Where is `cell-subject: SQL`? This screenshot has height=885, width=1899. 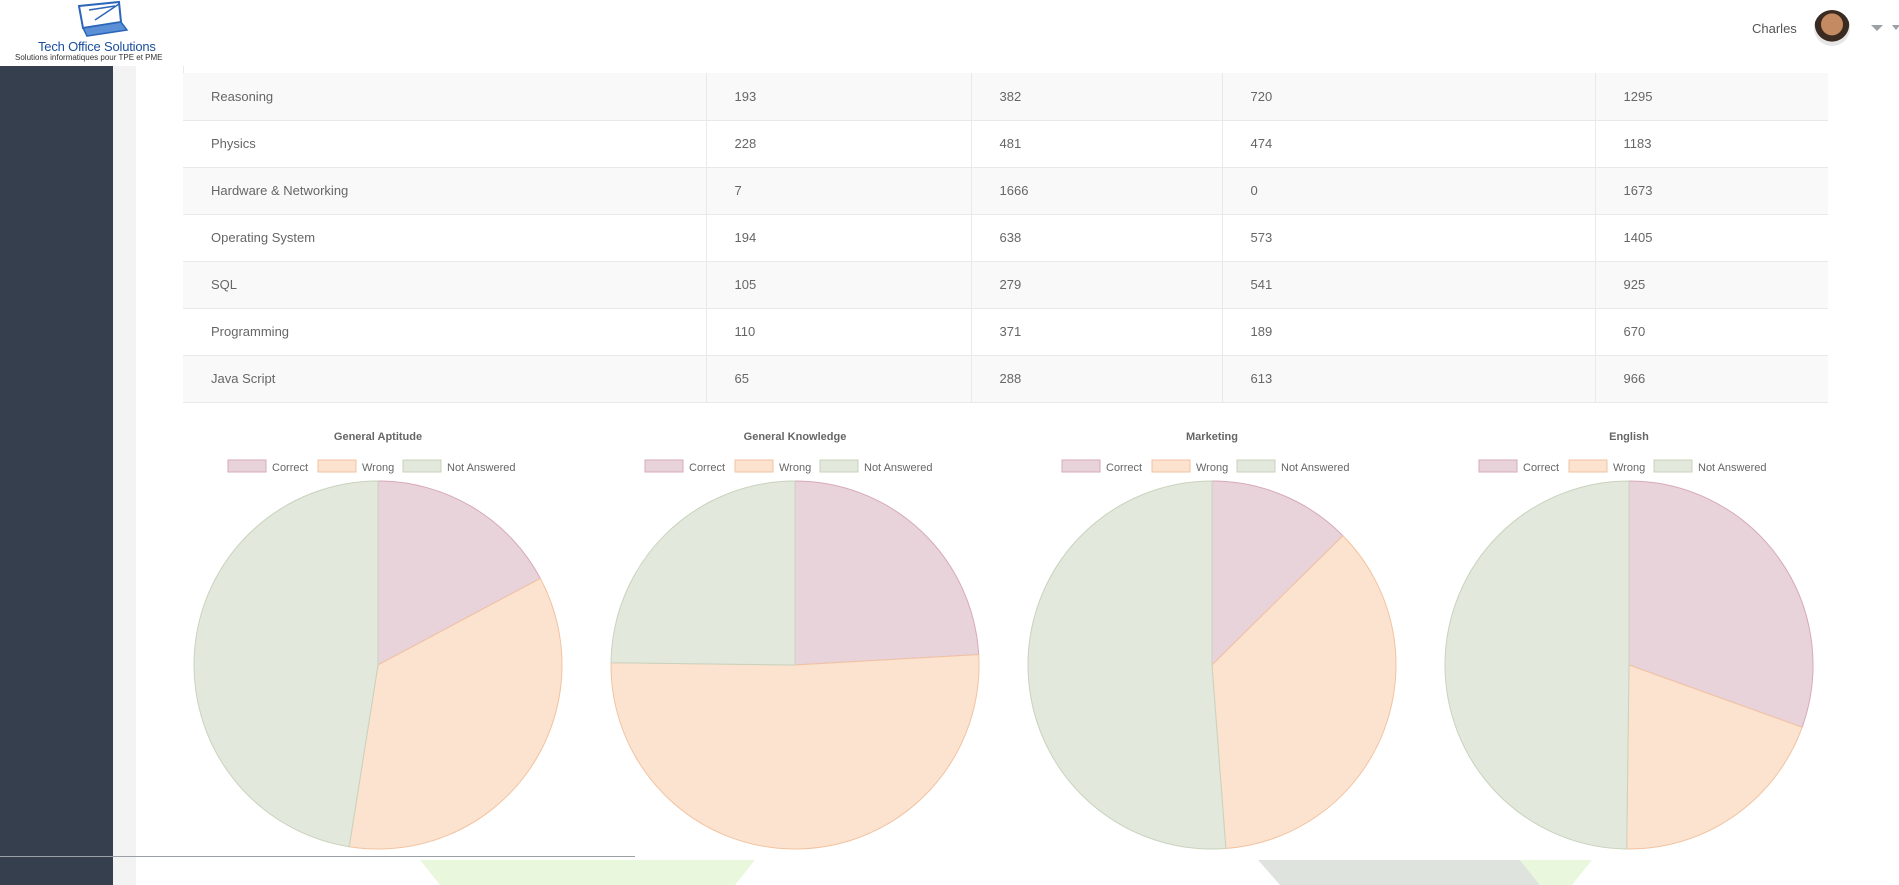
cell-subject: SQL is located at coordinates (445, 285).